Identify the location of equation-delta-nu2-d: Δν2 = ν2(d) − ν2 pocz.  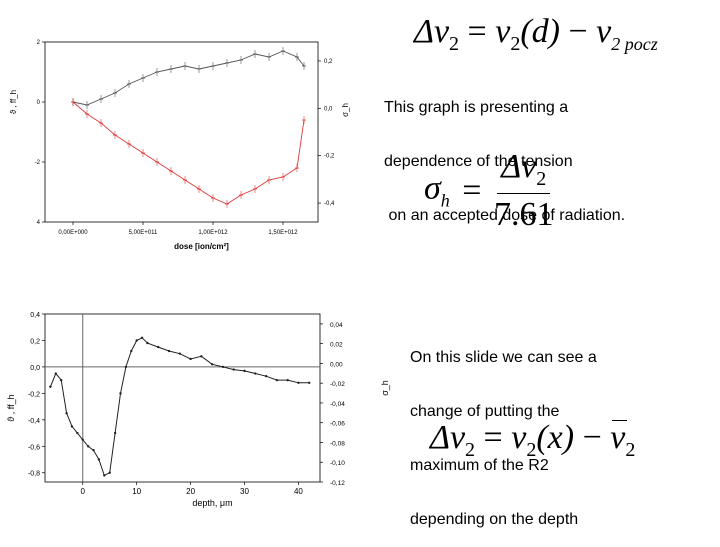
(536, 34).